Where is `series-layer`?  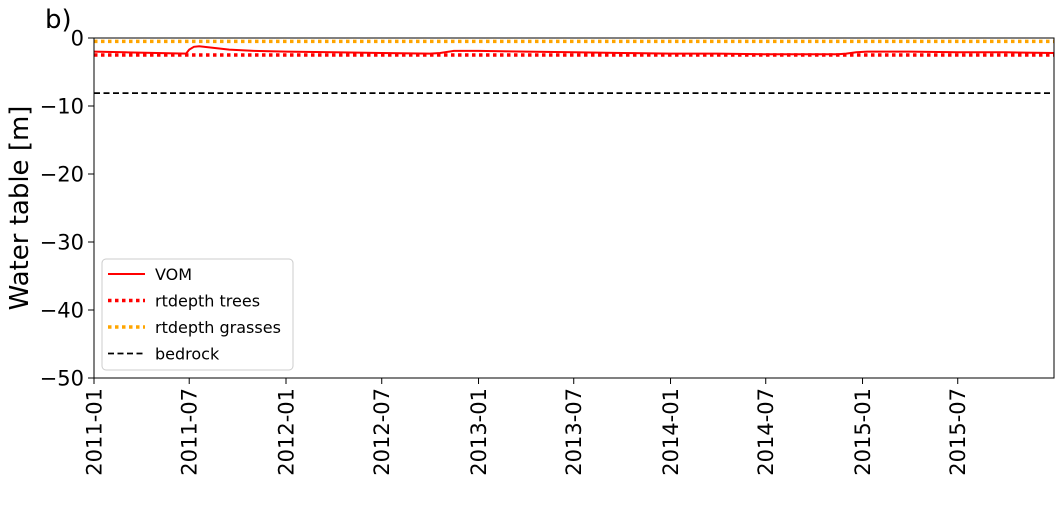 series-layer is located at coordinates (574, 66).